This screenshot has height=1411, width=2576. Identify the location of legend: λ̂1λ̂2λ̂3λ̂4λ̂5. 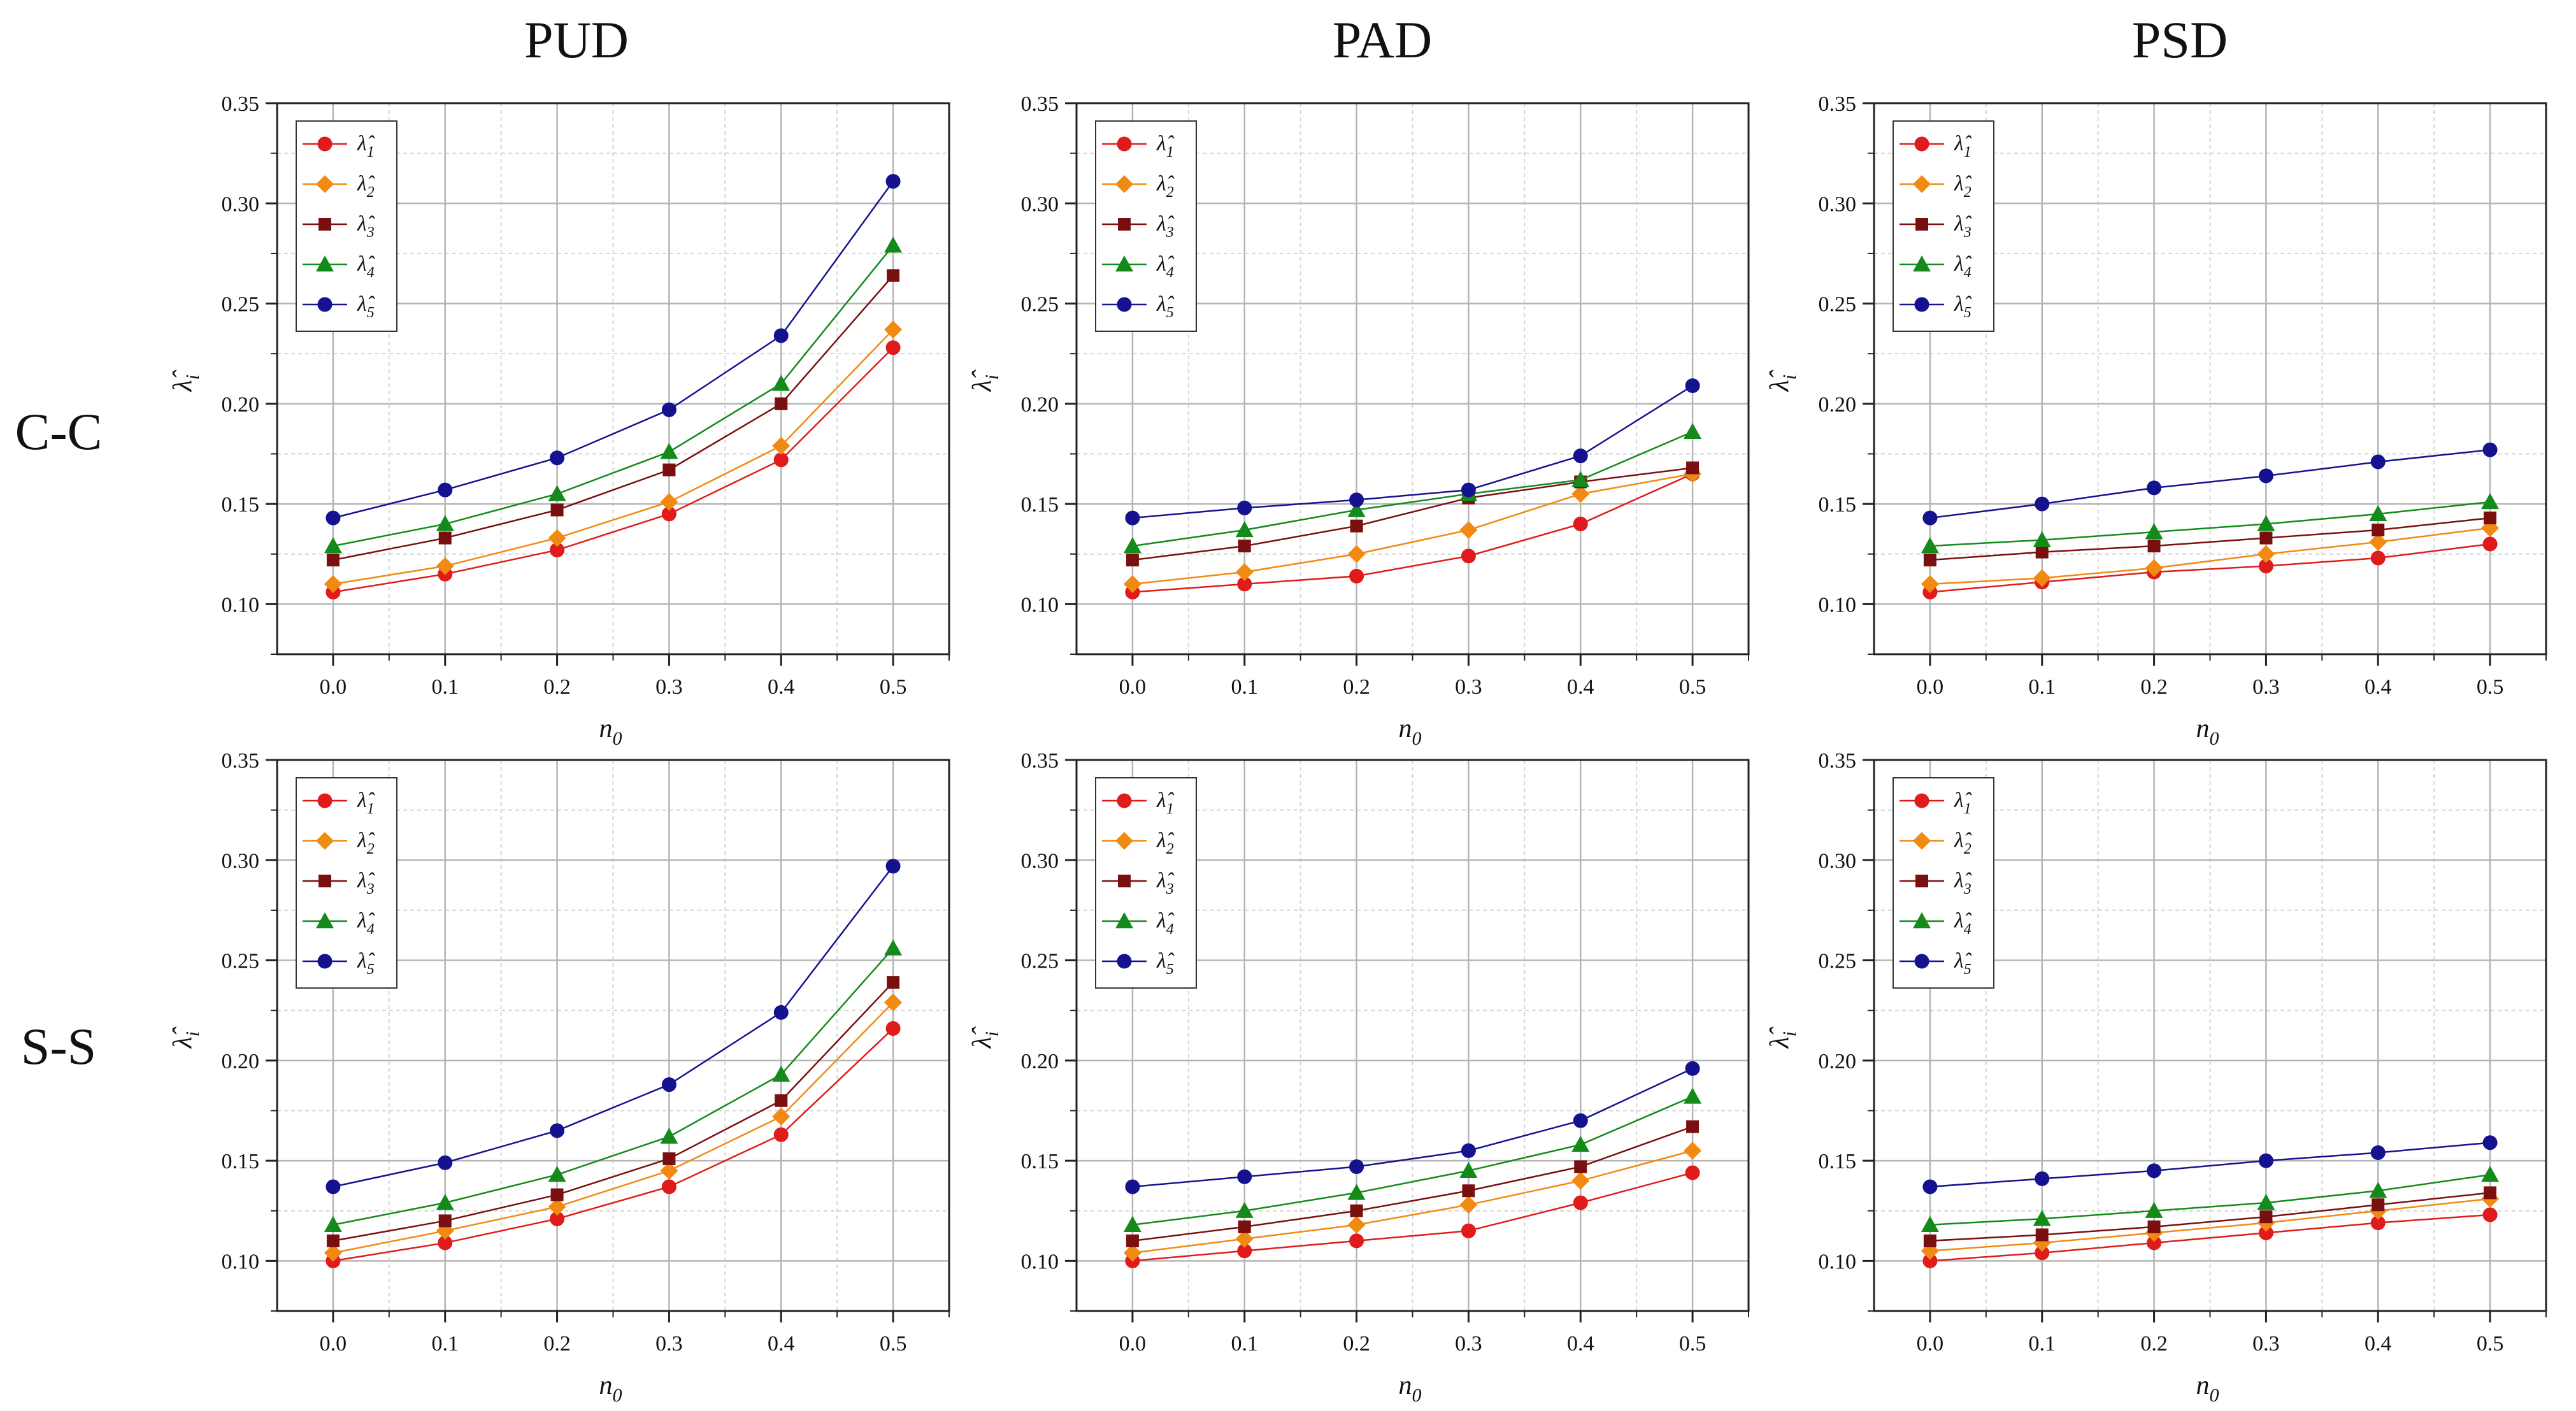
(1944, 226).